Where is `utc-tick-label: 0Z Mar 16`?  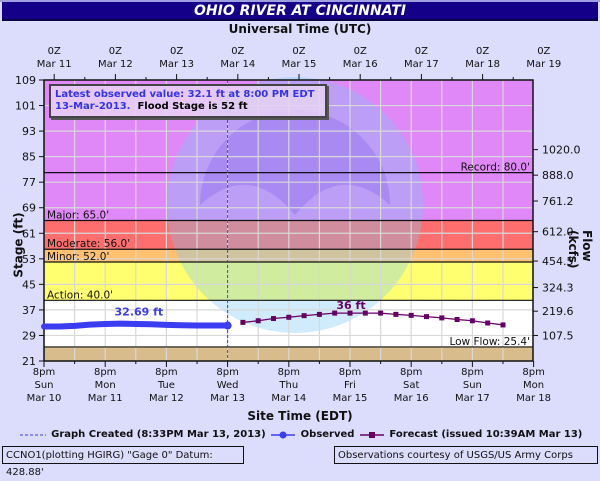
utc-tick-label: 0Z Mar 16 is located at coordinates (360, 58).